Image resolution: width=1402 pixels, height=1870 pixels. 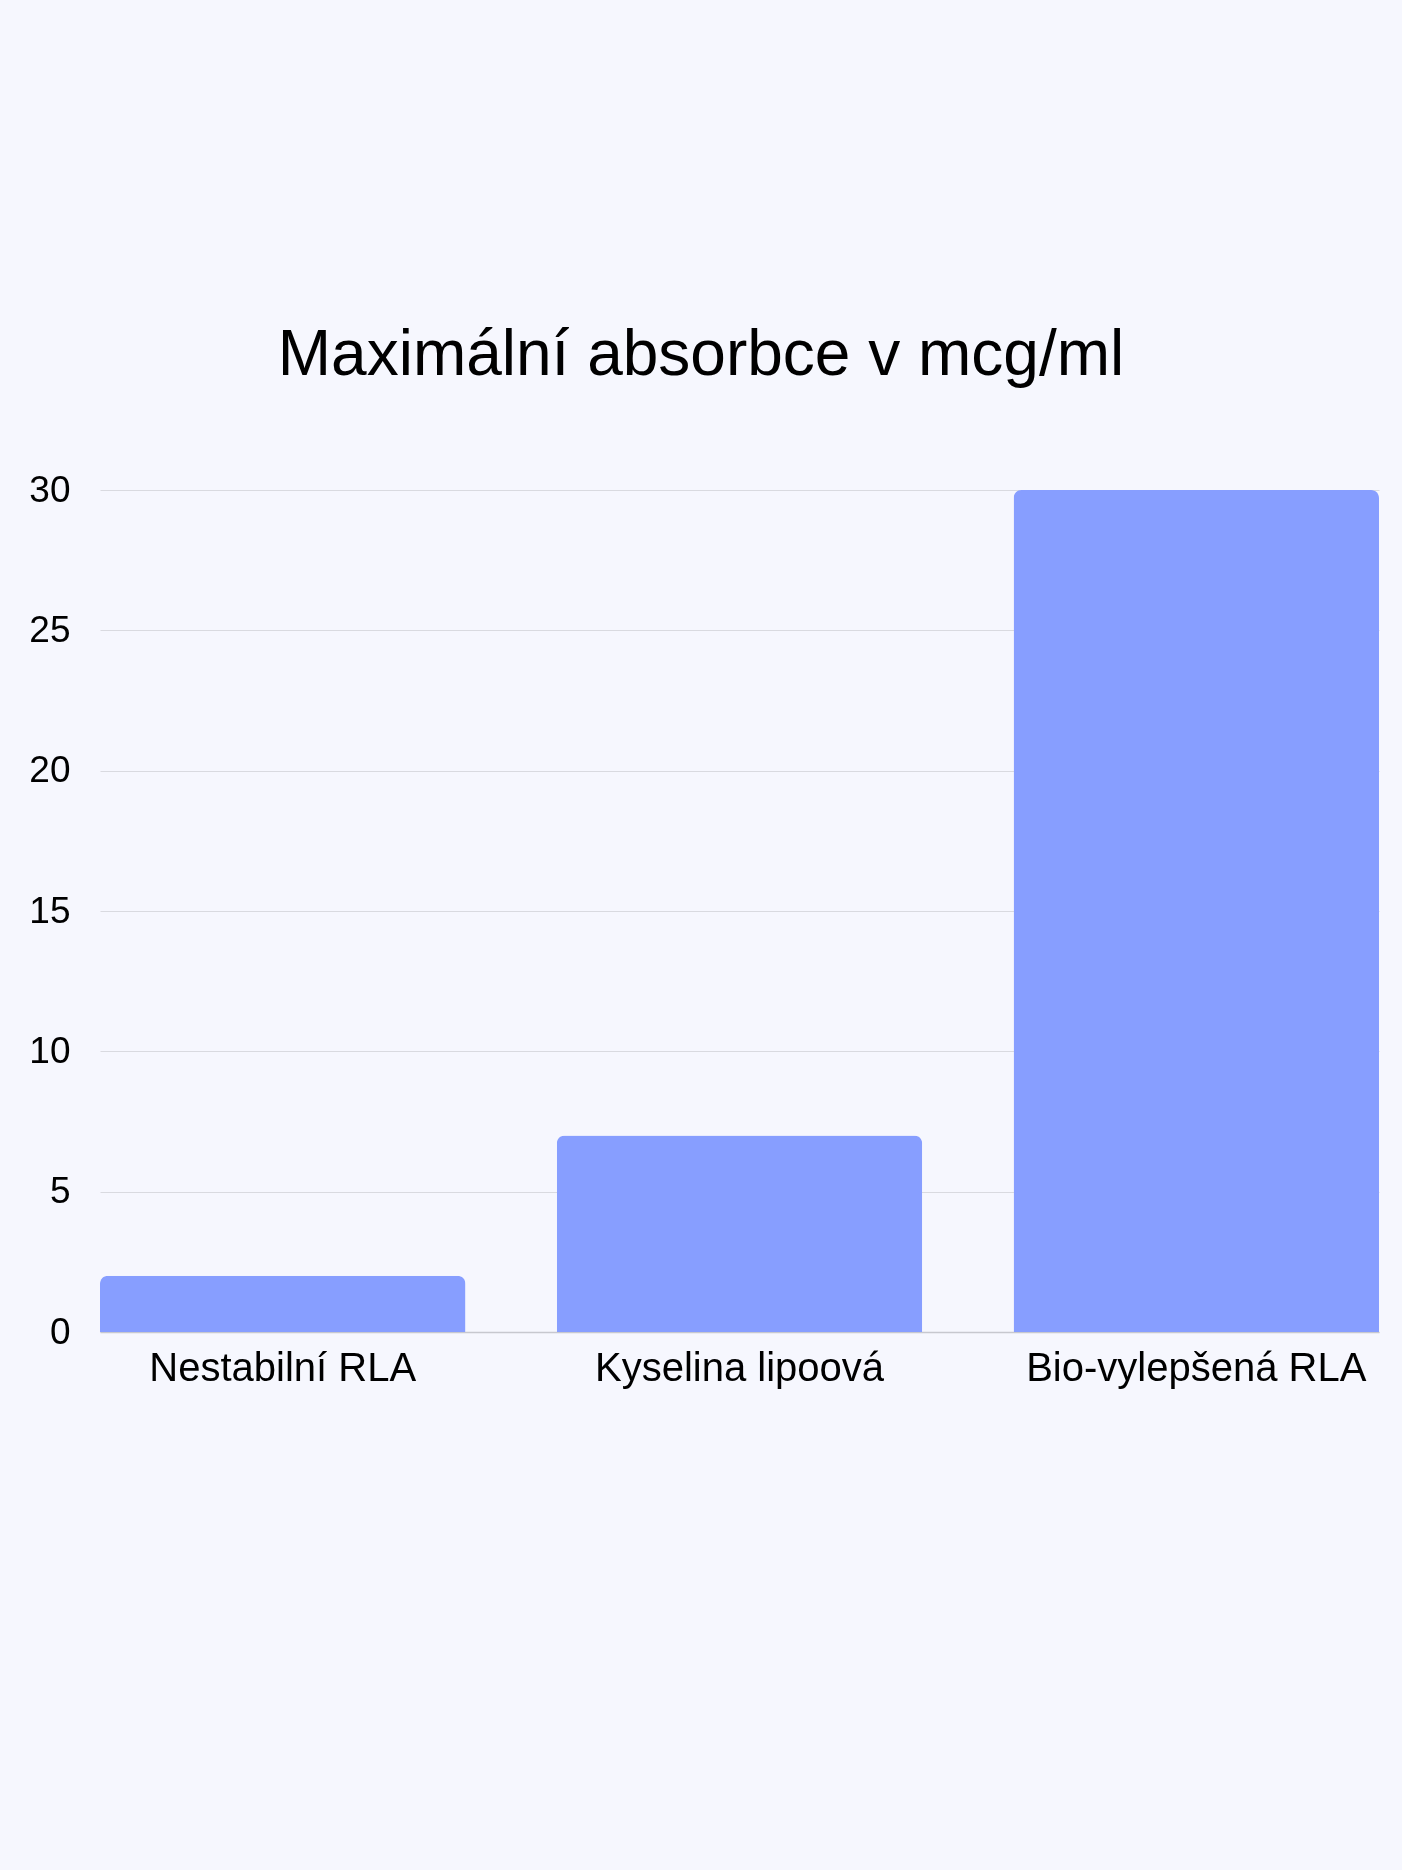 I want to click on y-tick-label: 10, so click(x=50, y=1050).